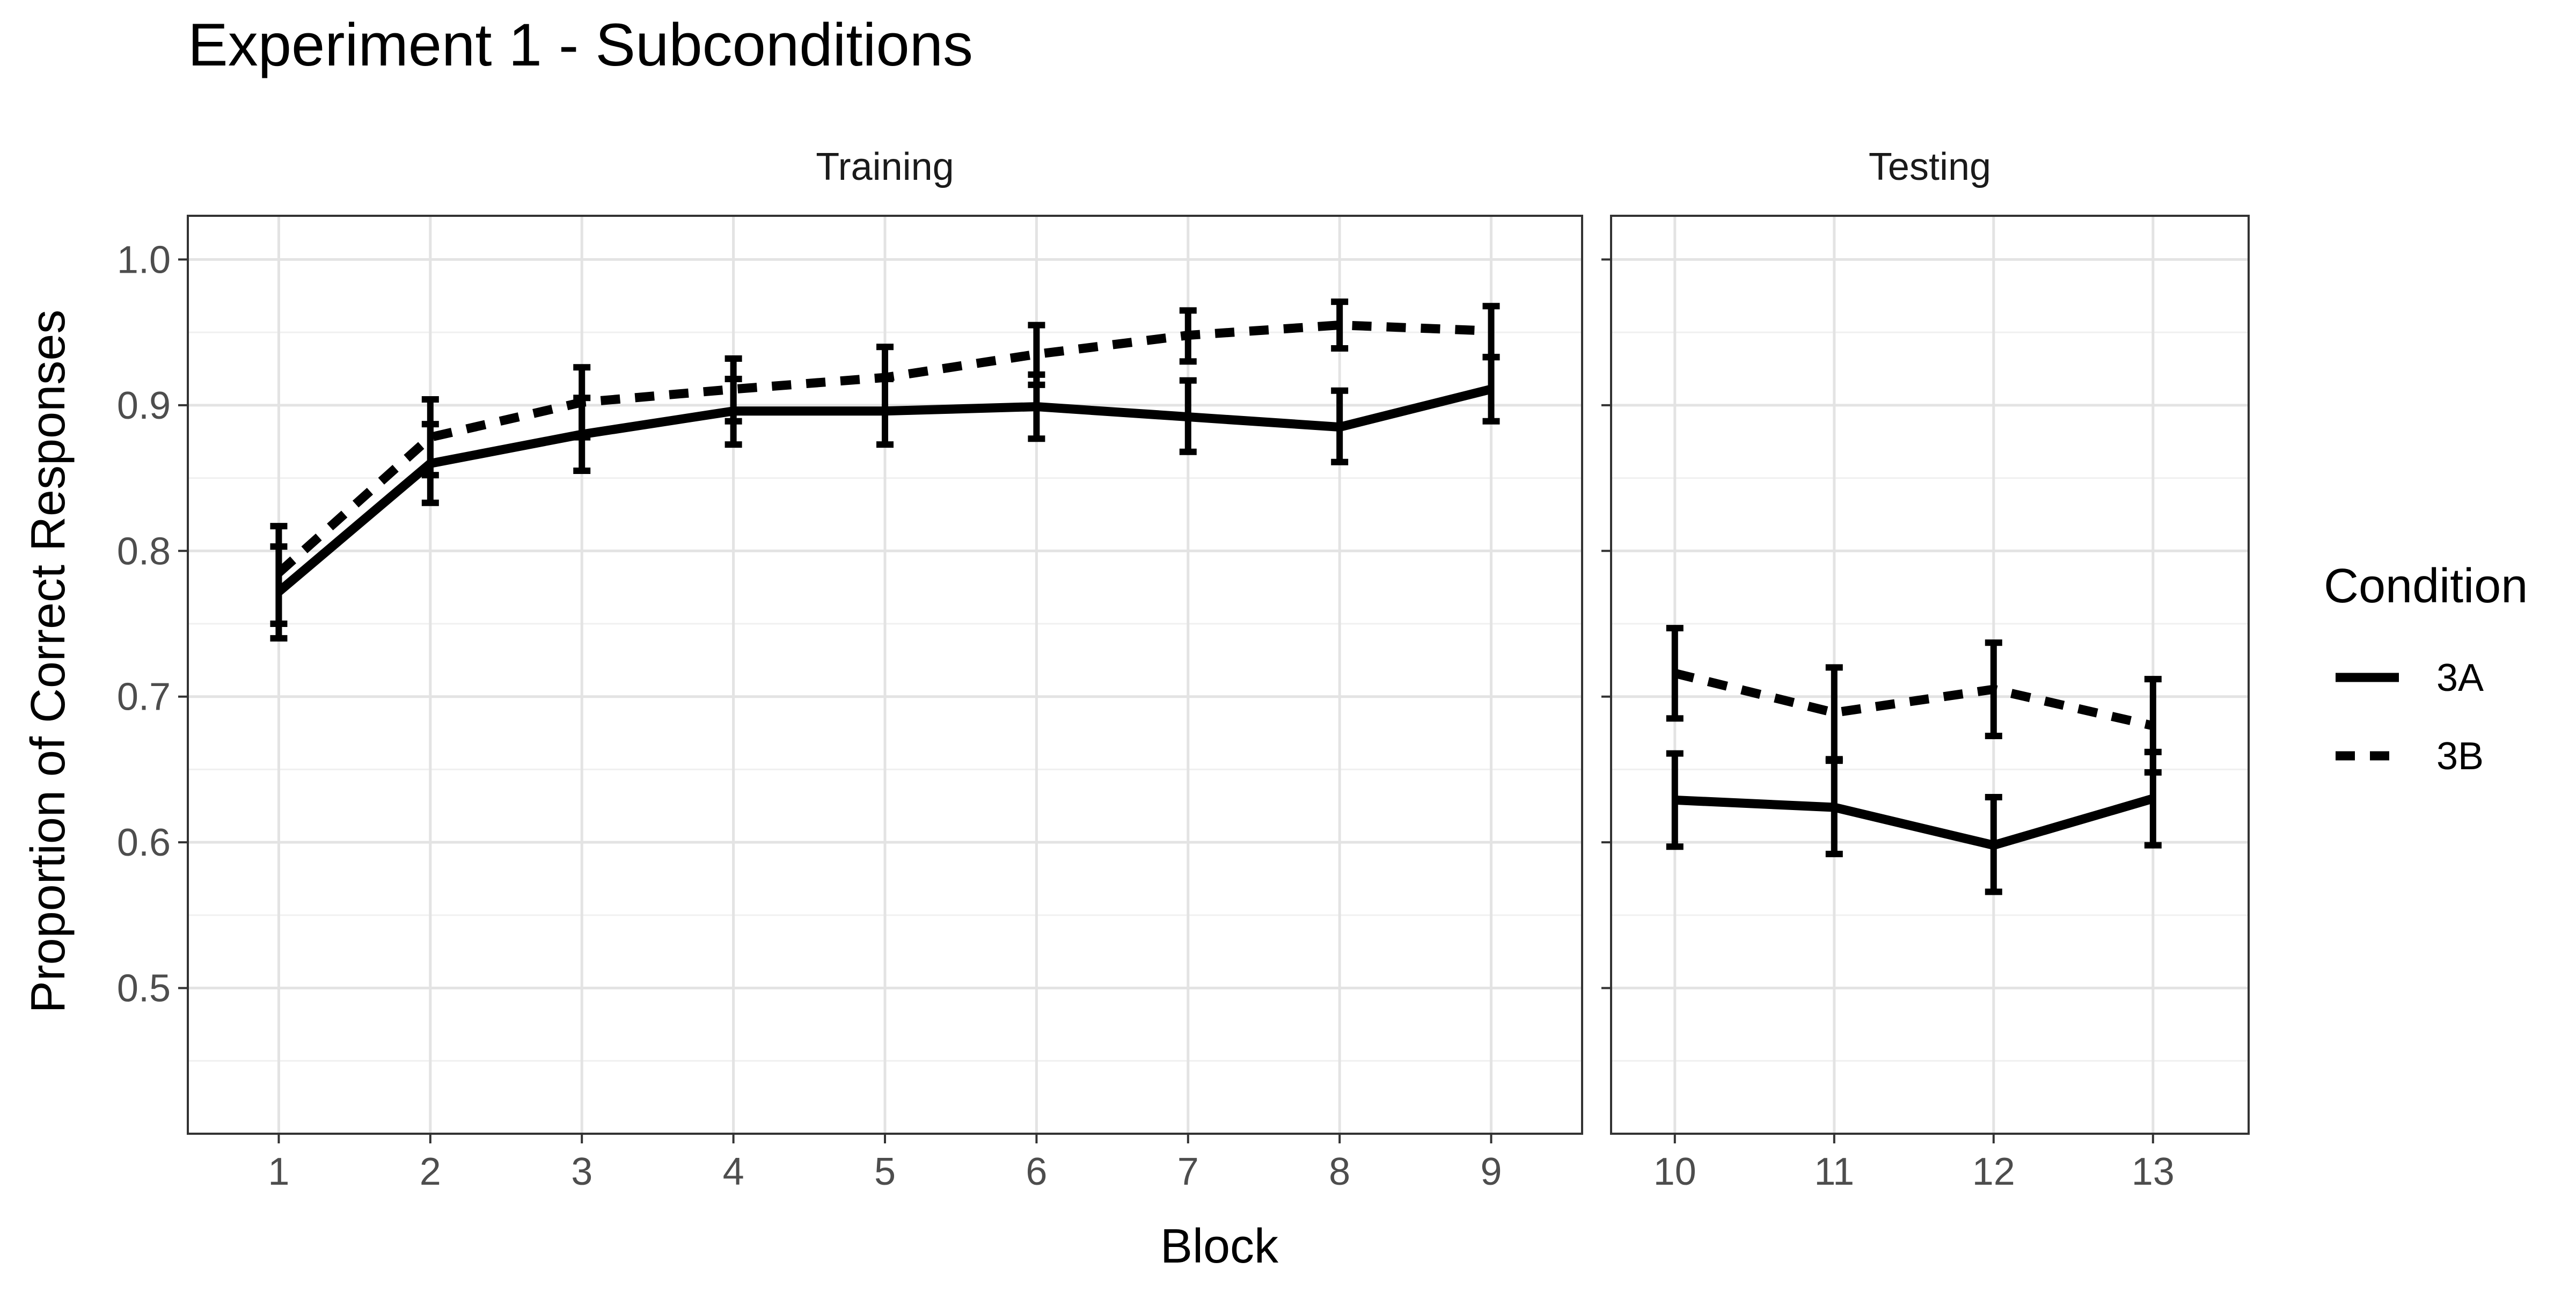  I want to click on x-tick-label: 3, so click(581, 1171).